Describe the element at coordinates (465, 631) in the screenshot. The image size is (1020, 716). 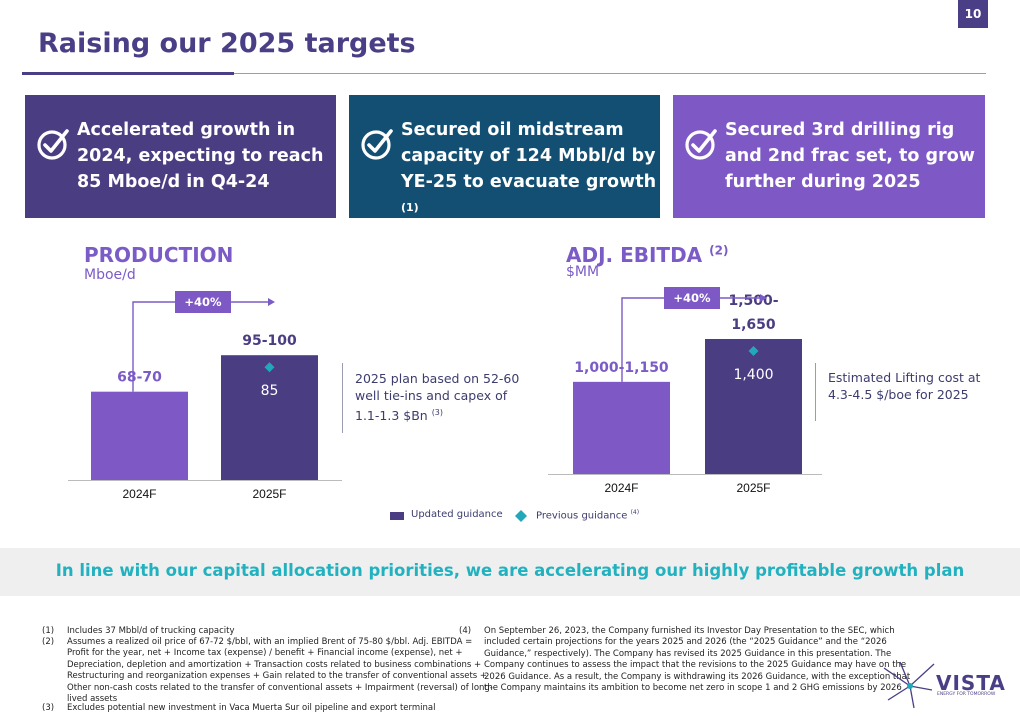
I see `footnote-number: (4)` at that location.